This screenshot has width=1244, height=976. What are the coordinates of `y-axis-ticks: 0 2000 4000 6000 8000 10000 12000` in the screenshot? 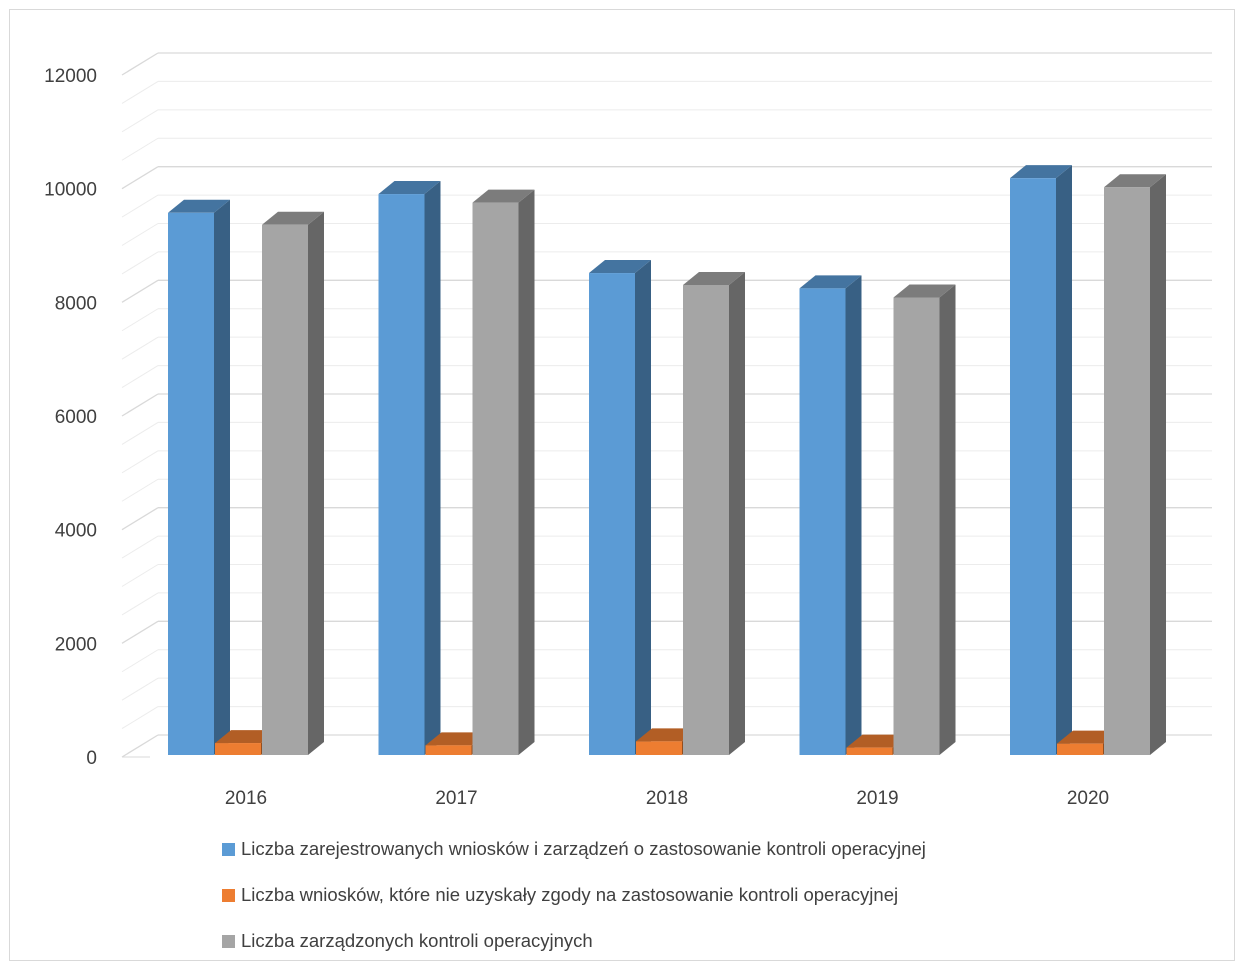 It's located at (70, 417).